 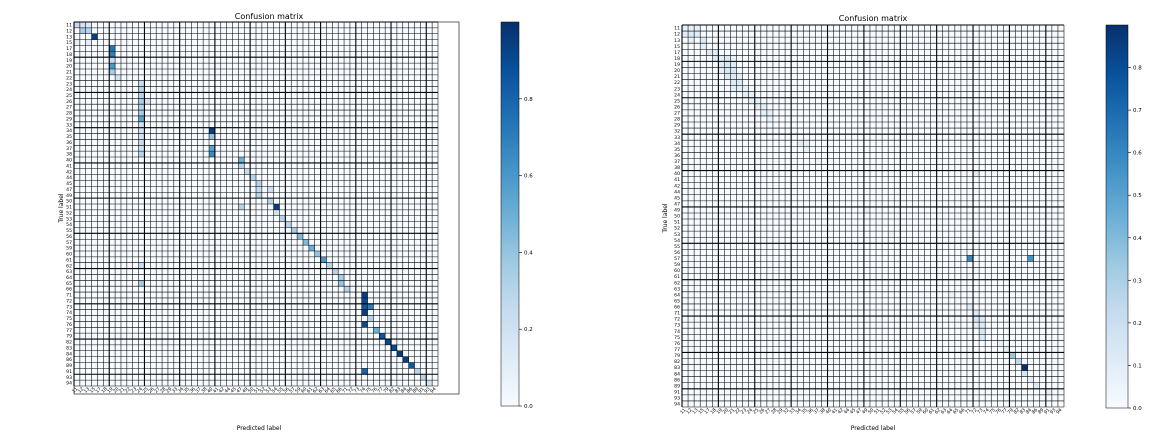 What do you see at coordinates (713, 411) in the screenshot?
I see `x-tick-label: 18` at bounding box center [713, 411].